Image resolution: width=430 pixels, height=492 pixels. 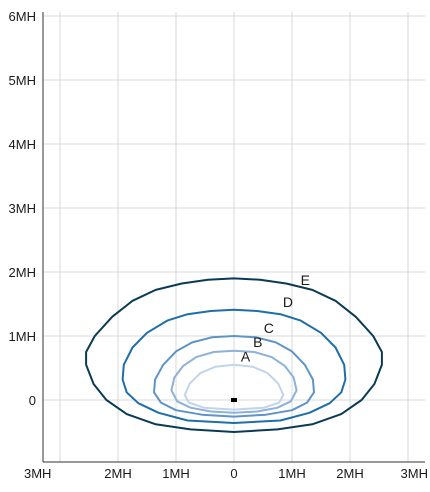 I want to click on y-tick-label: 4MH, so click(x=22, y=144).